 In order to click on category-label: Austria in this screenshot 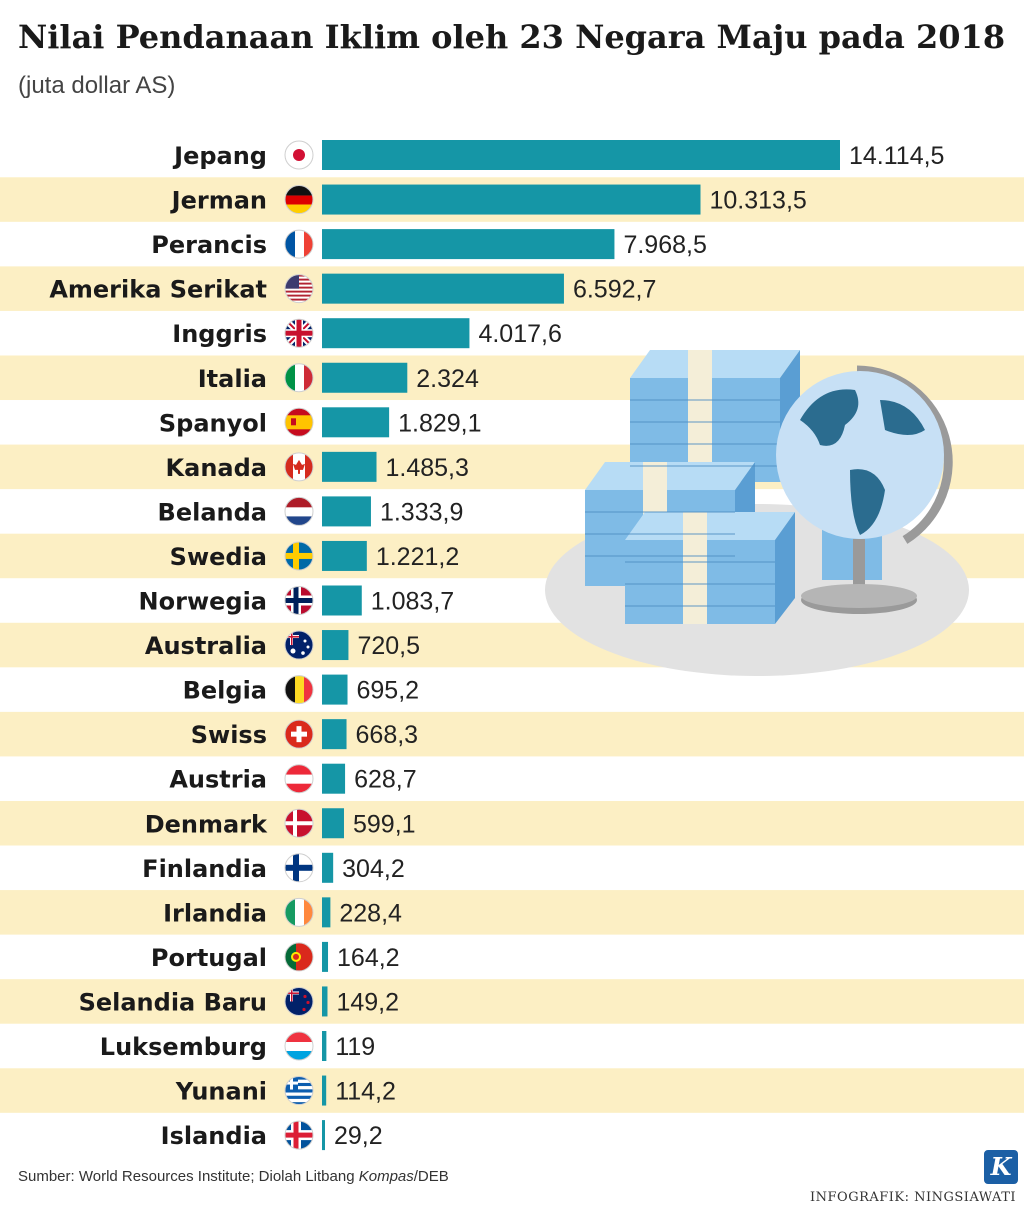, I will do `click(218, 780)`.